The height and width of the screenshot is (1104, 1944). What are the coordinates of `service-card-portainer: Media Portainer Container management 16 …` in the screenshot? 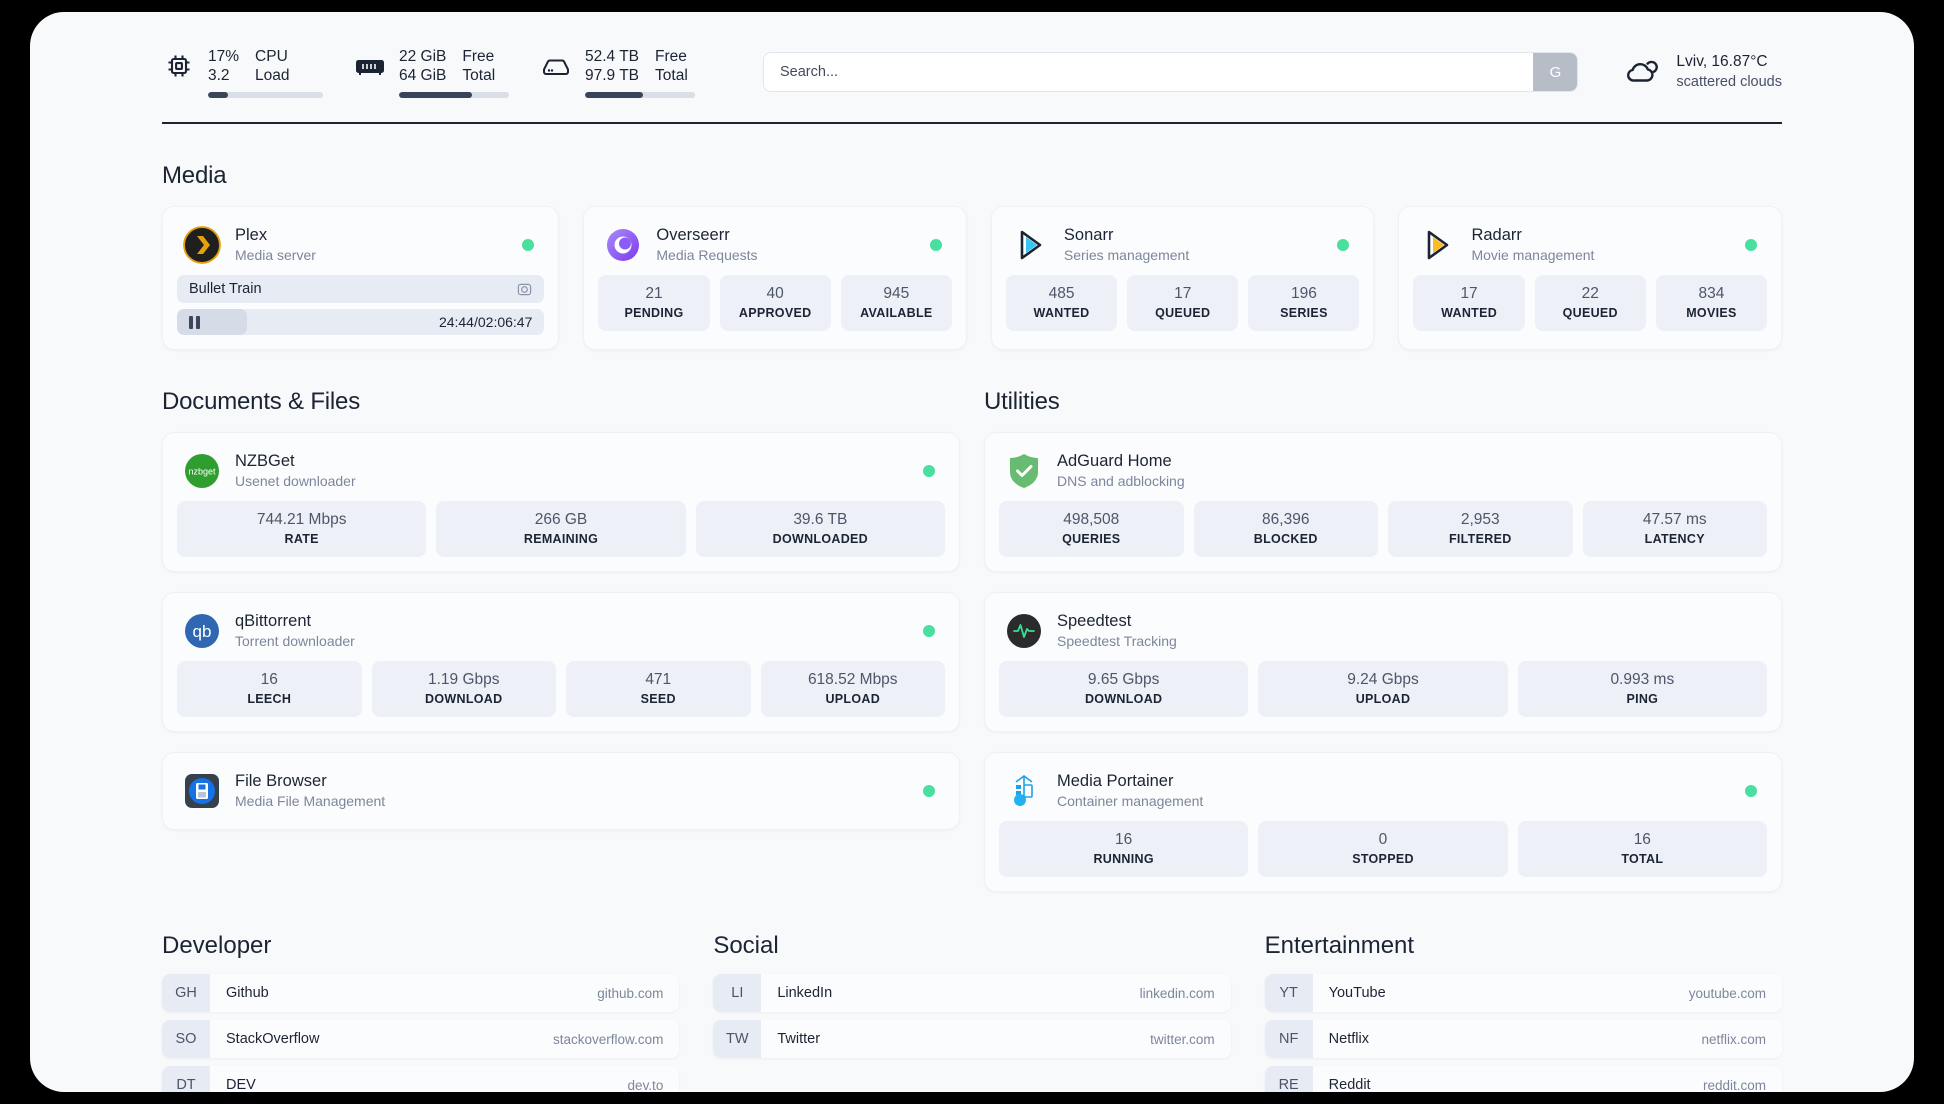 It's located at (1383, 822).